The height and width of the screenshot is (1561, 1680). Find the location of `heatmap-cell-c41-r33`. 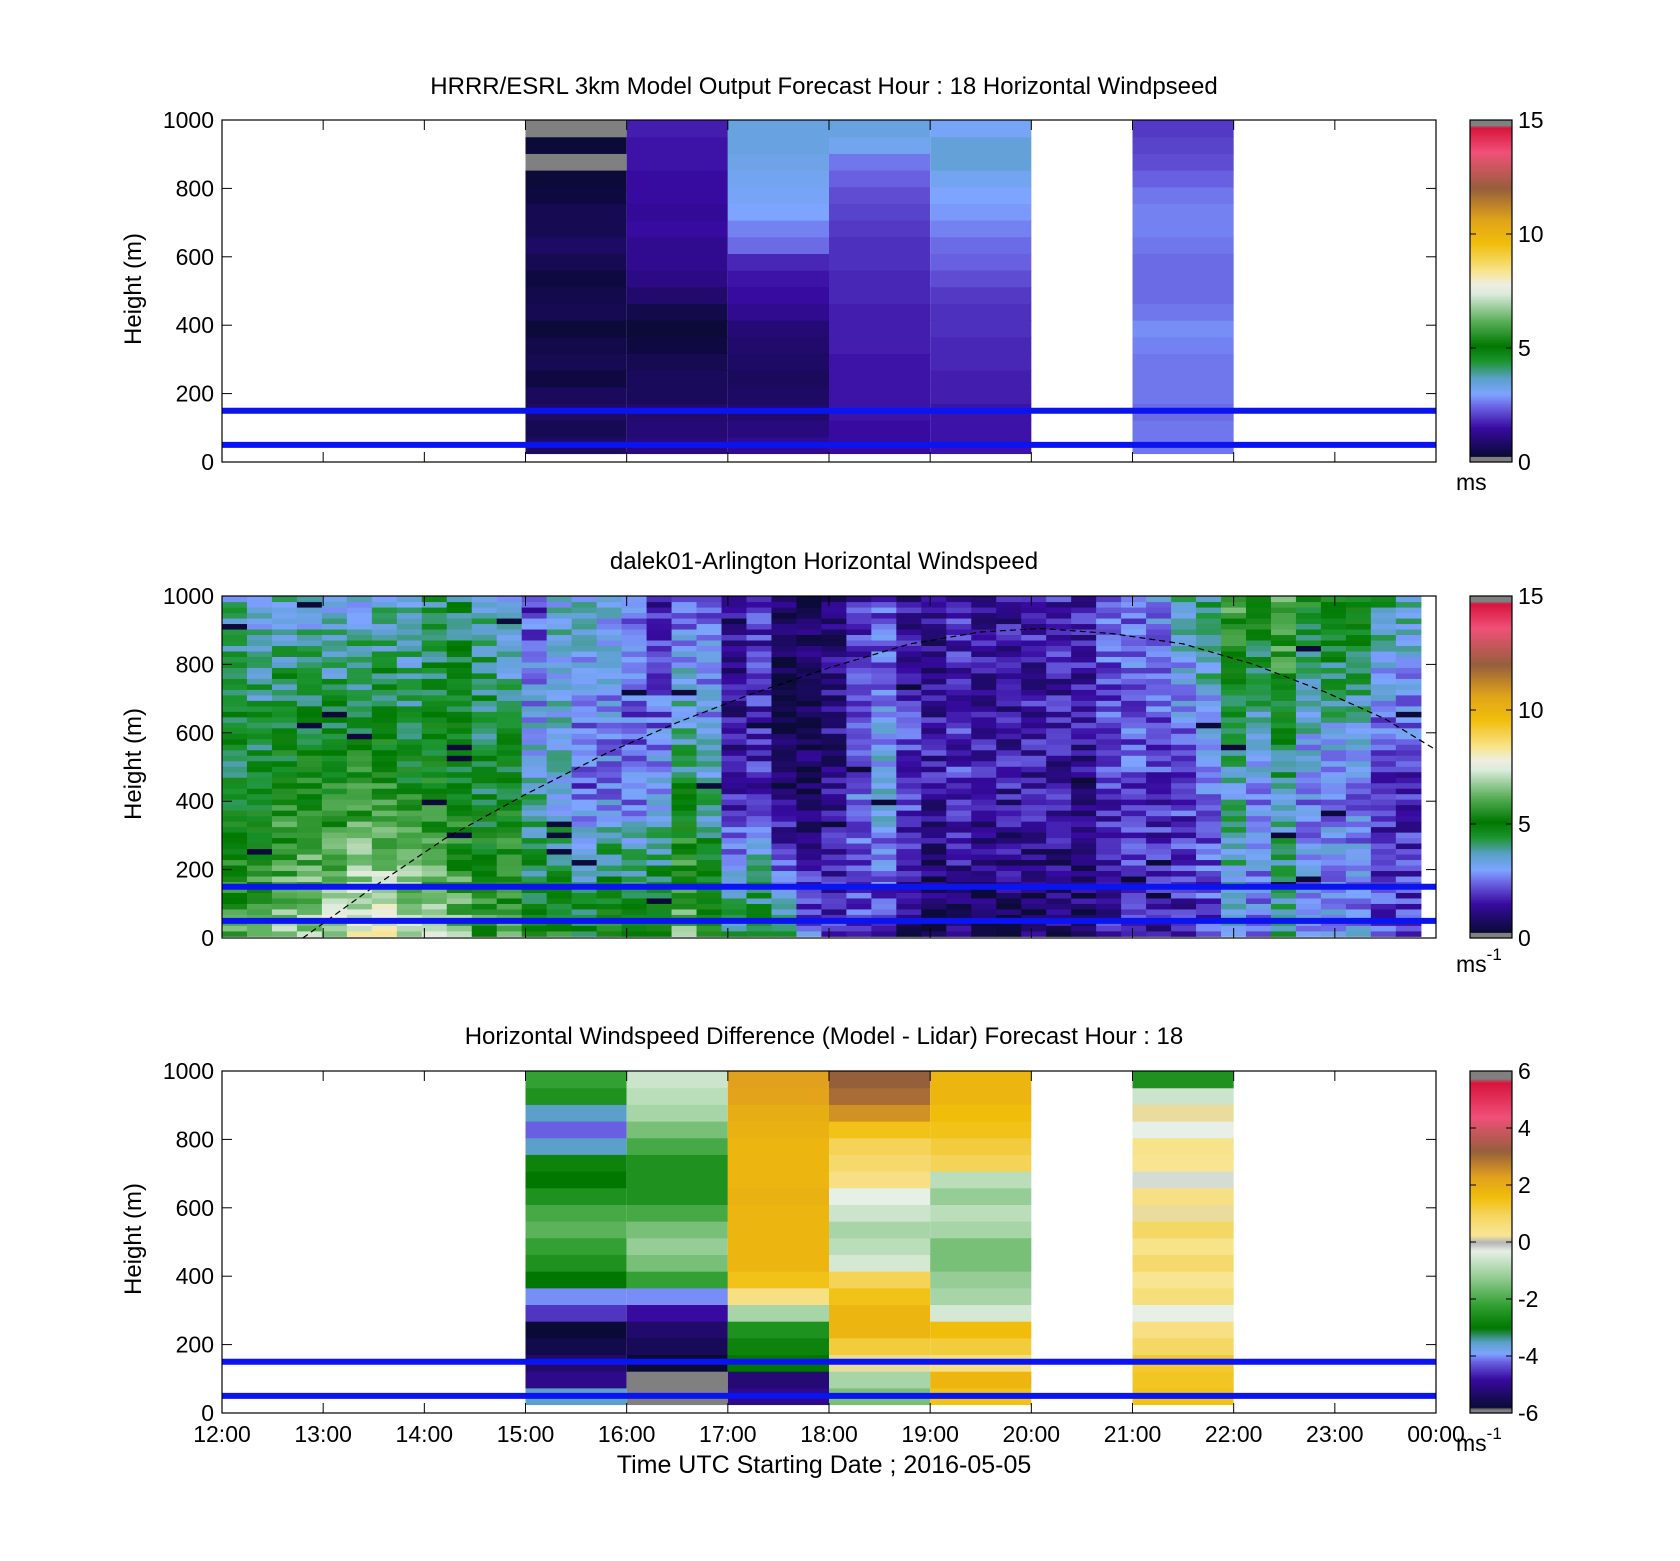

heatmap-cell-c41-r33 is located at coordinates (1258, 752).